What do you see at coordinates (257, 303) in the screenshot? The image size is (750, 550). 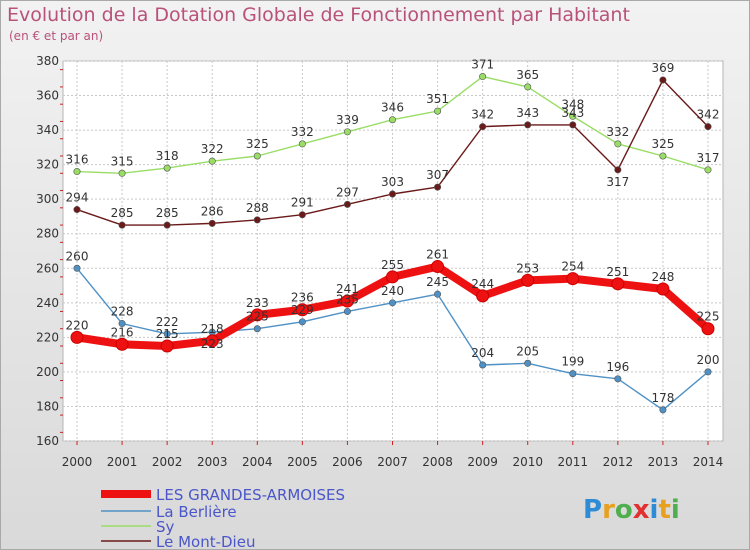 I see `data-label: 233` at bounding box center [257, 303].